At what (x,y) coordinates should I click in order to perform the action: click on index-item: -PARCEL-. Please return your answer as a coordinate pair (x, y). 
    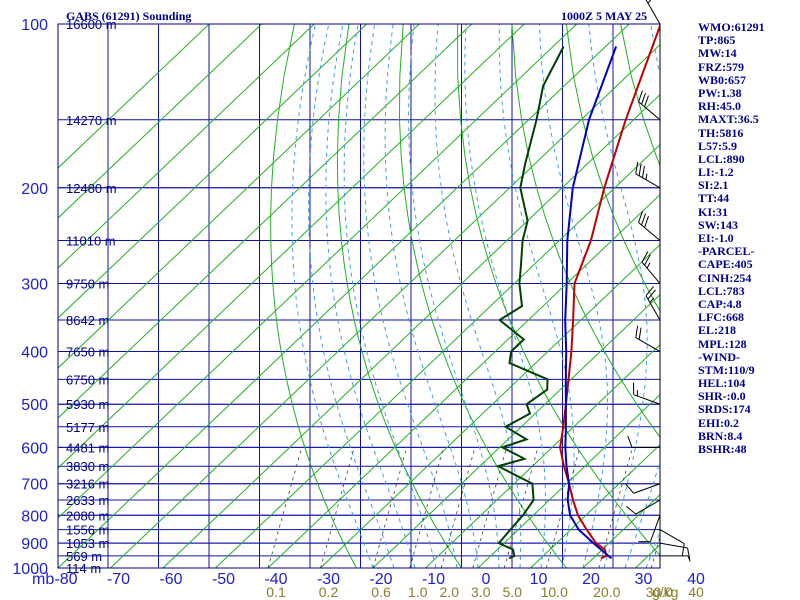
    Looking at the image, I should click on (726, 251).